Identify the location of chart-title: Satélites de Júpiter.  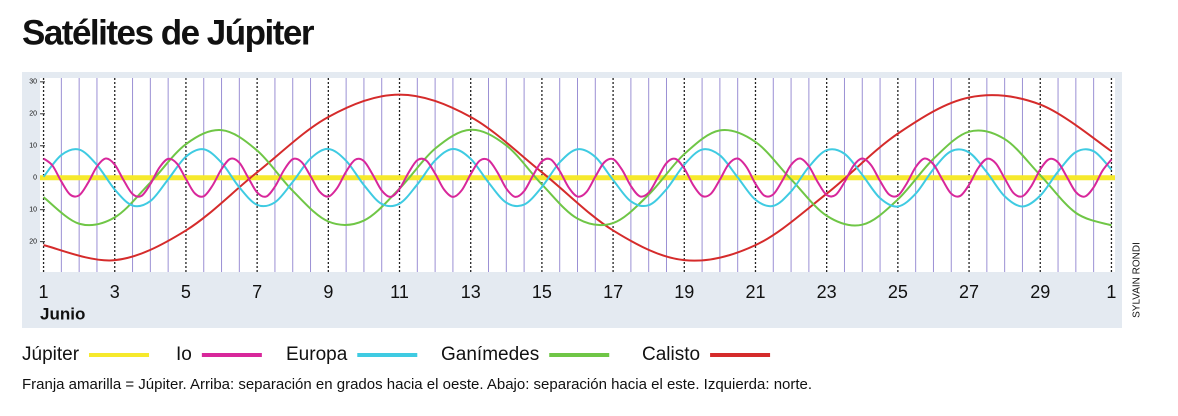
(168, 32).